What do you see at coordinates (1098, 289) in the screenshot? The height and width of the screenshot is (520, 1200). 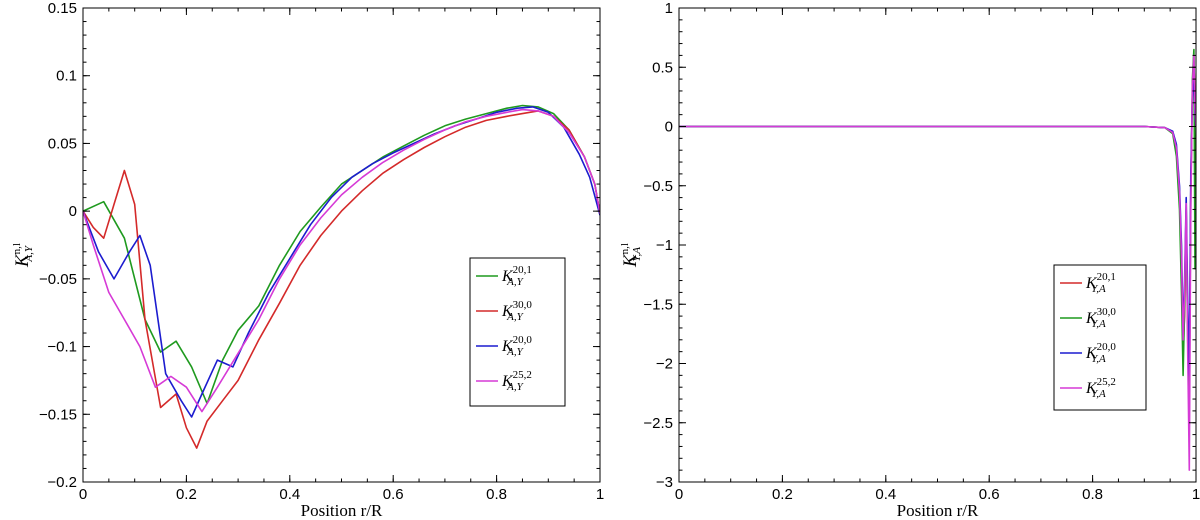 I see `legend-label-1-sub: Y,A` at bounding box center [1098, 289].